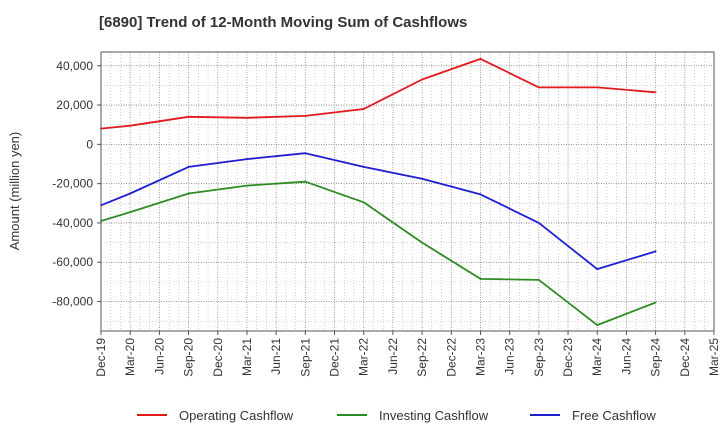 The image size is (720, 440). What do you see at coordinates (480, 357) in the screenshot?
I see `x-tick-label: Mar-23` at bounding box center [480, 357].